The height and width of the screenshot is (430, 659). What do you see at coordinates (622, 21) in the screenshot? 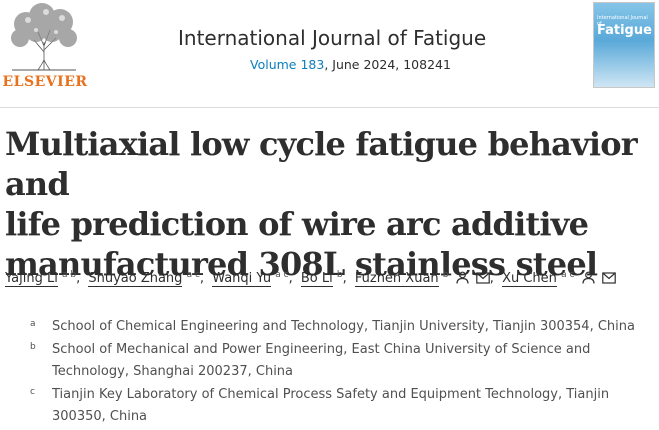
I see `cover-small-text: International Journal of` at bounding box center [622, 21].